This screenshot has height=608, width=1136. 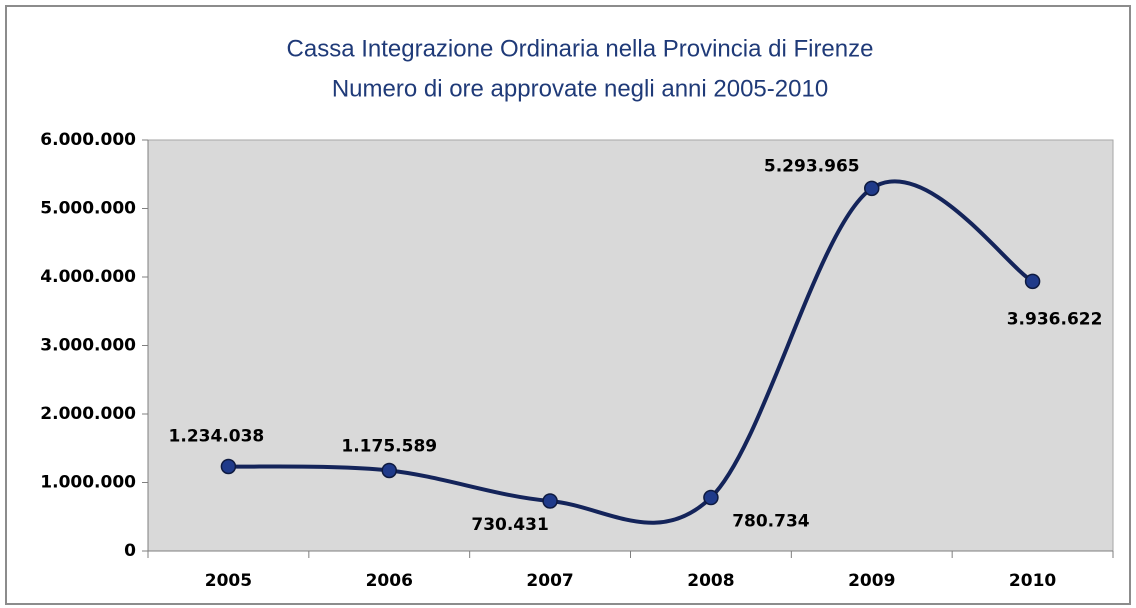 I want to click on x-tick-label: 2009, so click(x=871, y=581).